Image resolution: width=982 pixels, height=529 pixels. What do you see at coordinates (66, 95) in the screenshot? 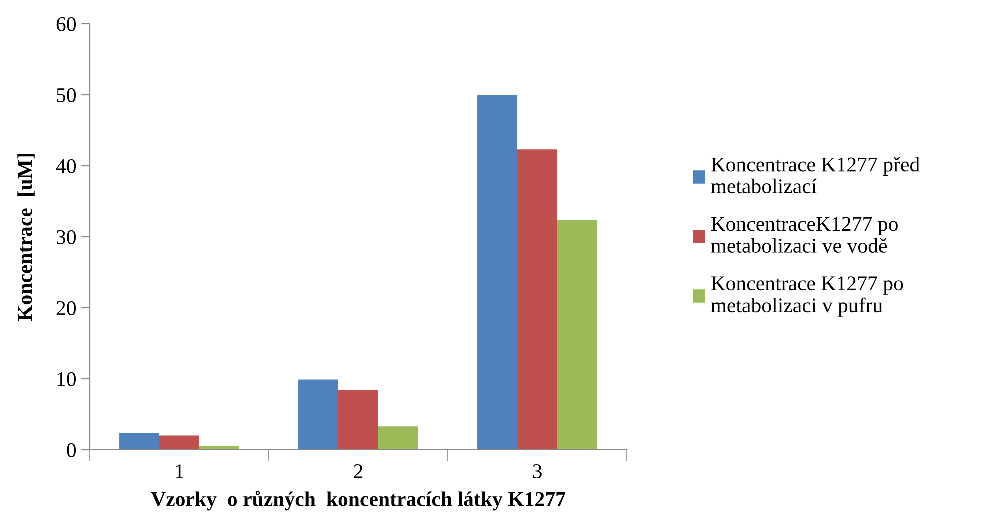
I see `y-tick-label: 50` at bounding box center [66, 95].